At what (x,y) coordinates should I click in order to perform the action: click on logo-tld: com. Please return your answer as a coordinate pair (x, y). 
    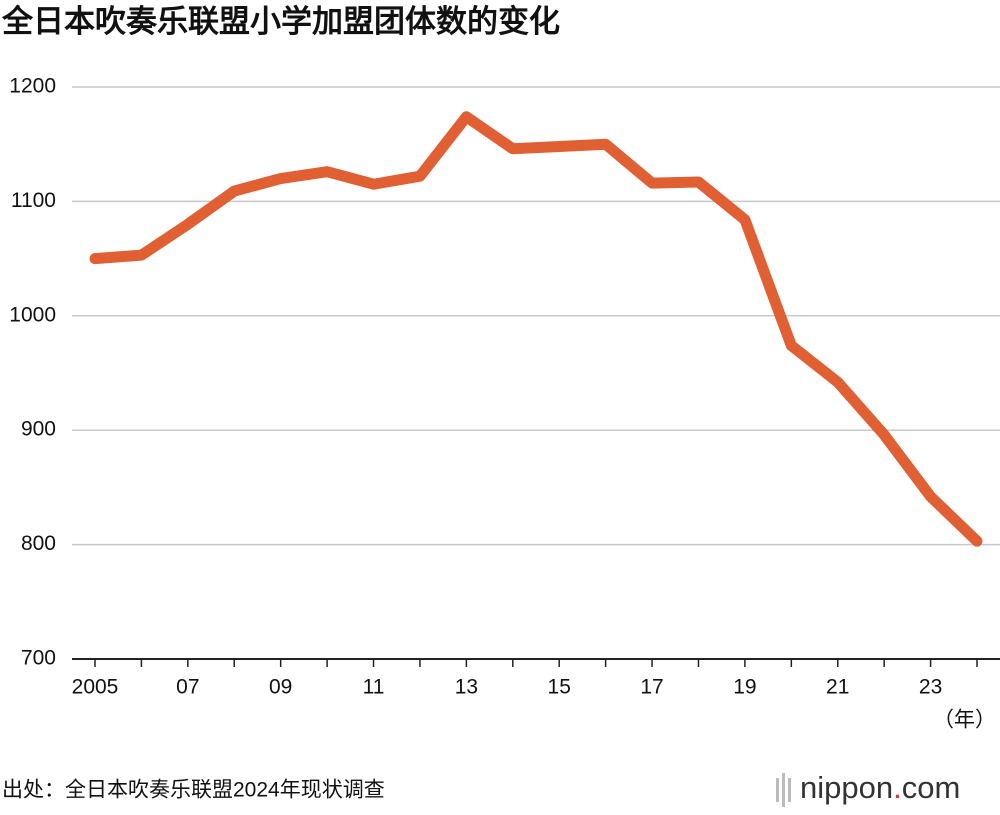
    Looking at the image, I should click on (931, 787).